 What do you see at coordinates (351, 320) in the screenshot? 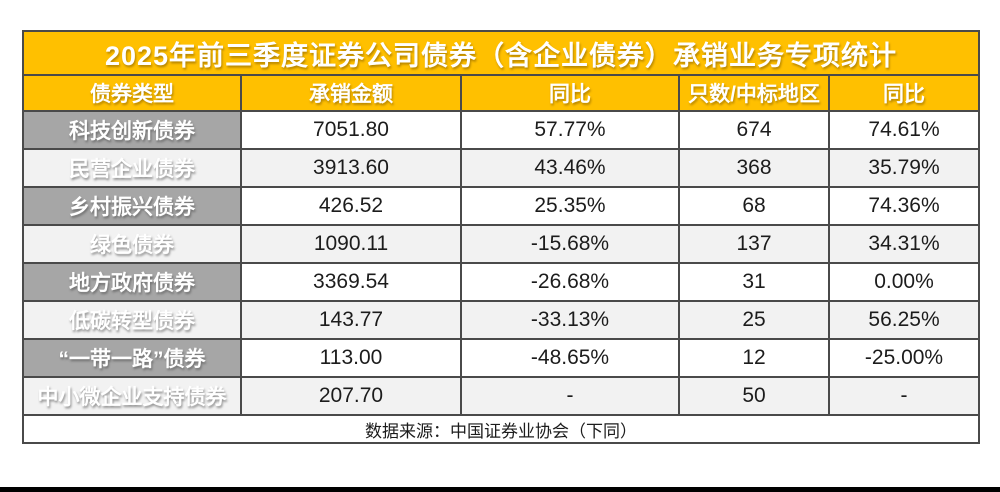
I see `cell-amount: 143.77` at bounding box center [351, 320].